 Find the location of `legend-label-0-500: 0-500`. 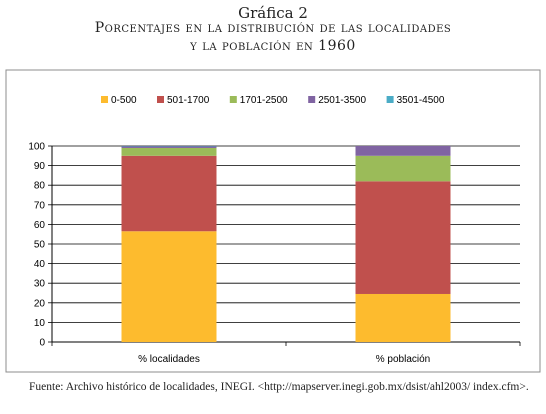

legend-label-0-500: 0-500 is located at coordinates (124, 100).